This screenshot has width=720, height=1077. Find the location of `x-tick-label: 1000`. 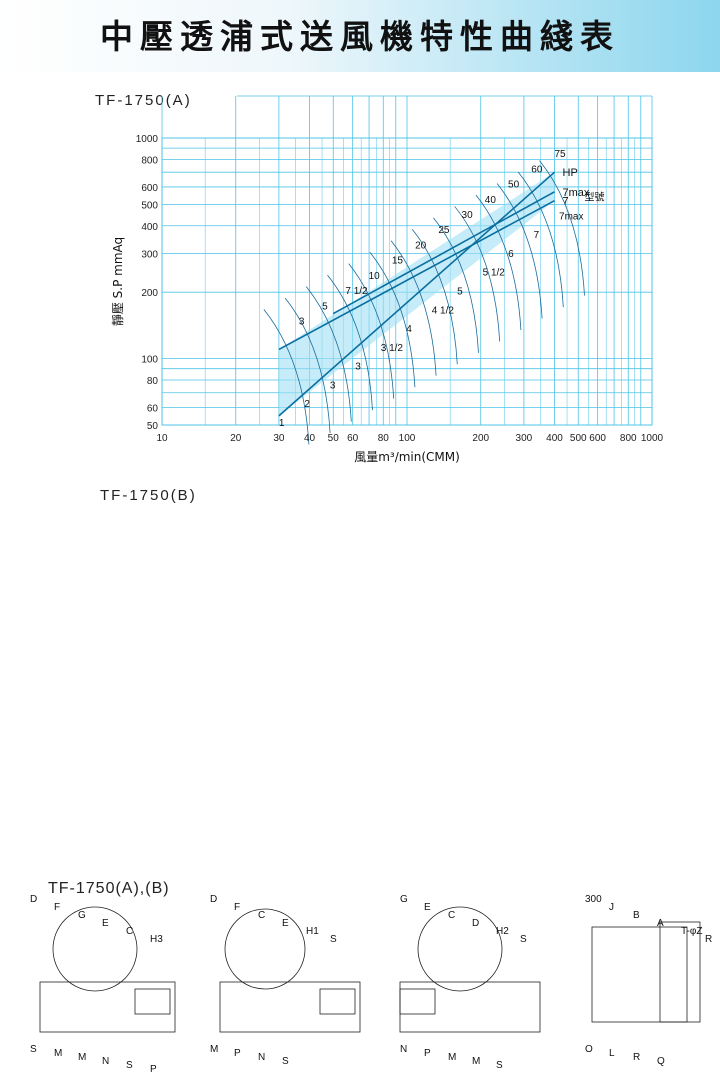

x-tick-label: 1000 is located at coordinates (652, 438).